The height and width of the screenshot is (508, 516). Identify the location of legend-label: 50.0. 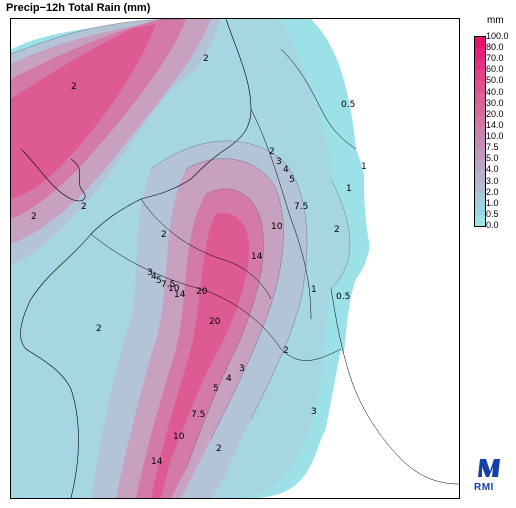
(495, 80).